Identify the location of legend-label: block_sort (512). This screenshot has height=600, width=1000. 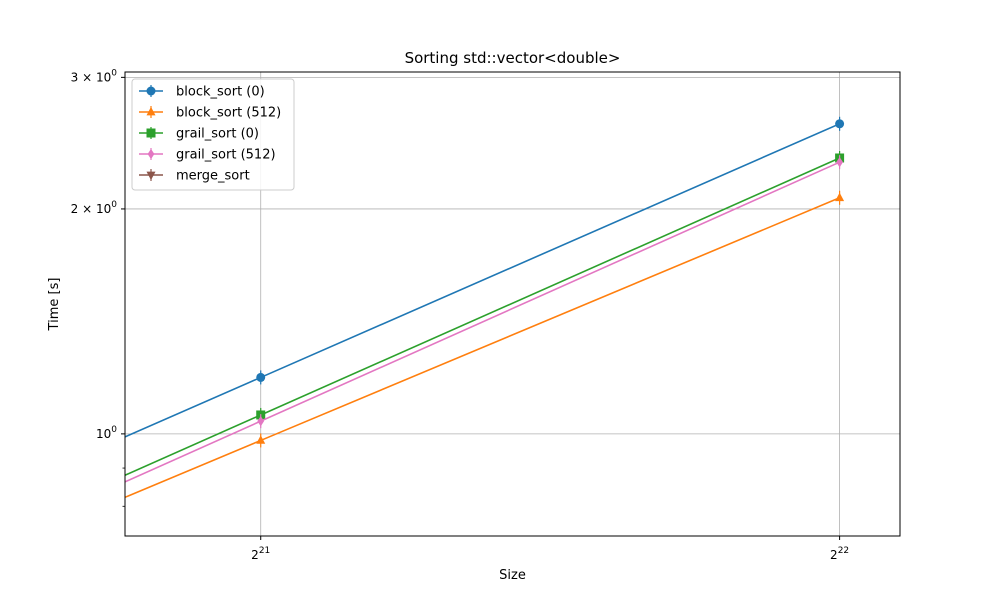
(228, 113).